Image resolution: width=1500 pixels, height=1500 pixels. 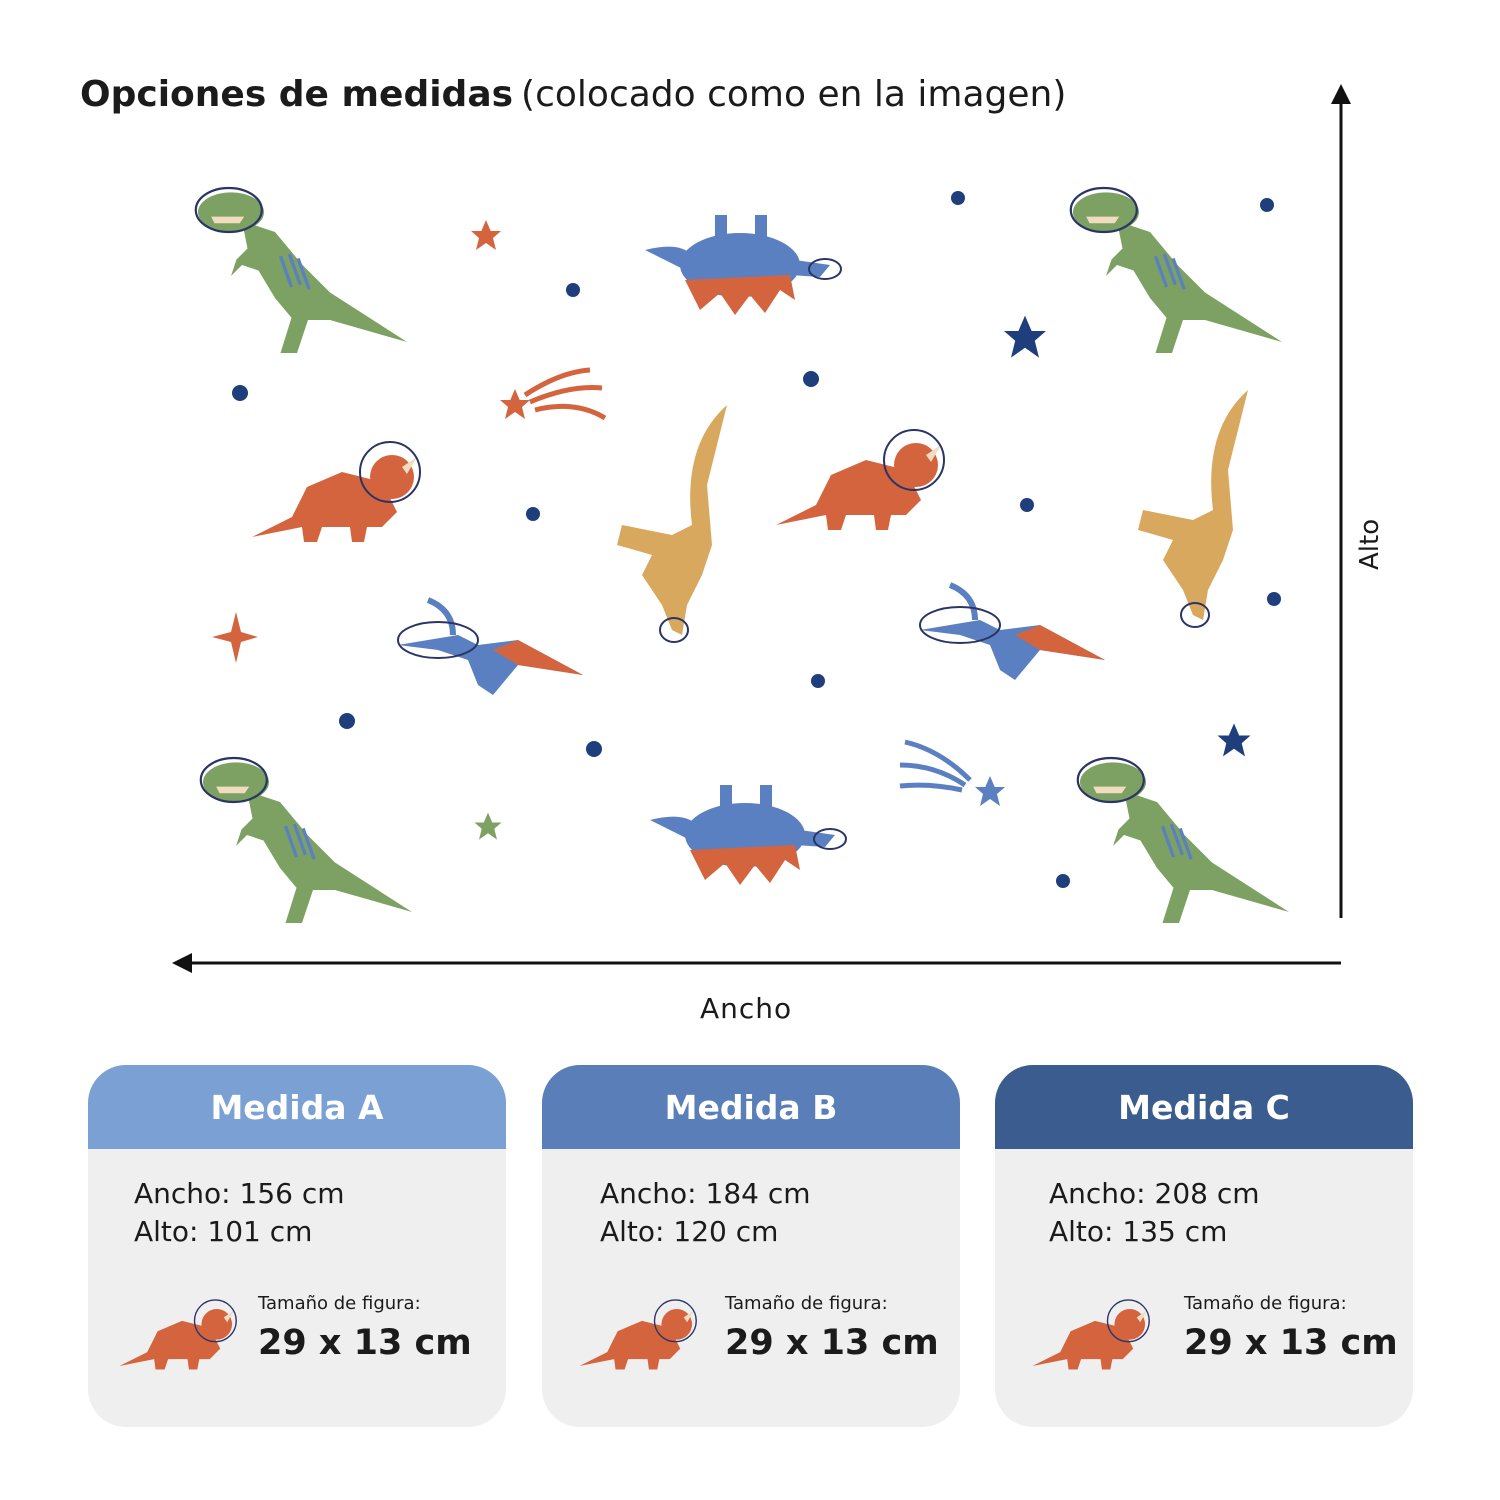 I want to click on card-width: Ancho: 208 cm, so click(x=1154, y=1193).